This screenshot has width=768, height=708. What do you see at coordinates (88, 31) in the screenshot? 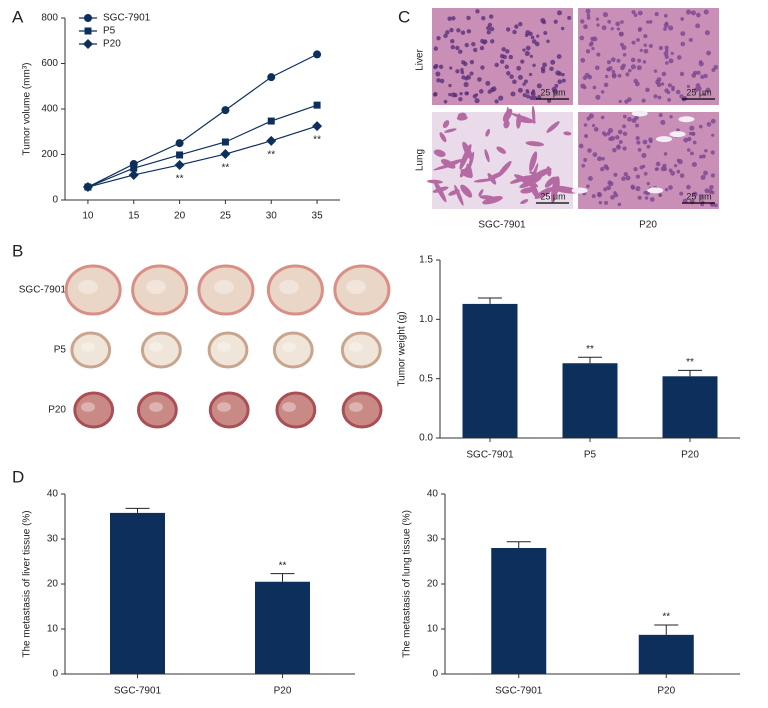
I see `legend-marker` at bounding box center [88, 31].